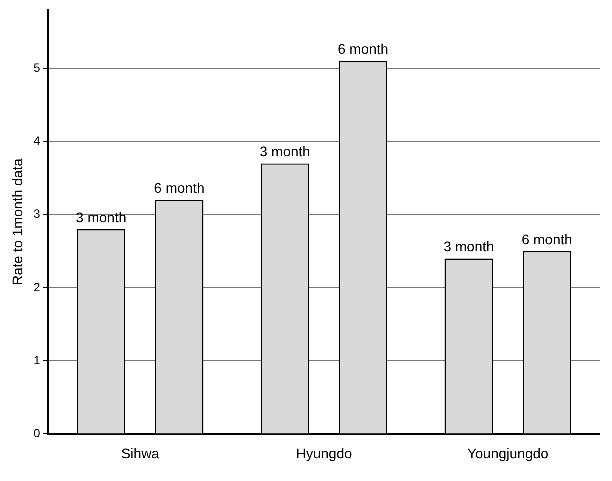  What do you see at coordinates (17, 222) in the screenshot?
I see `y-axis-title: Rate to 1month data` at bounding box center [17, 222].